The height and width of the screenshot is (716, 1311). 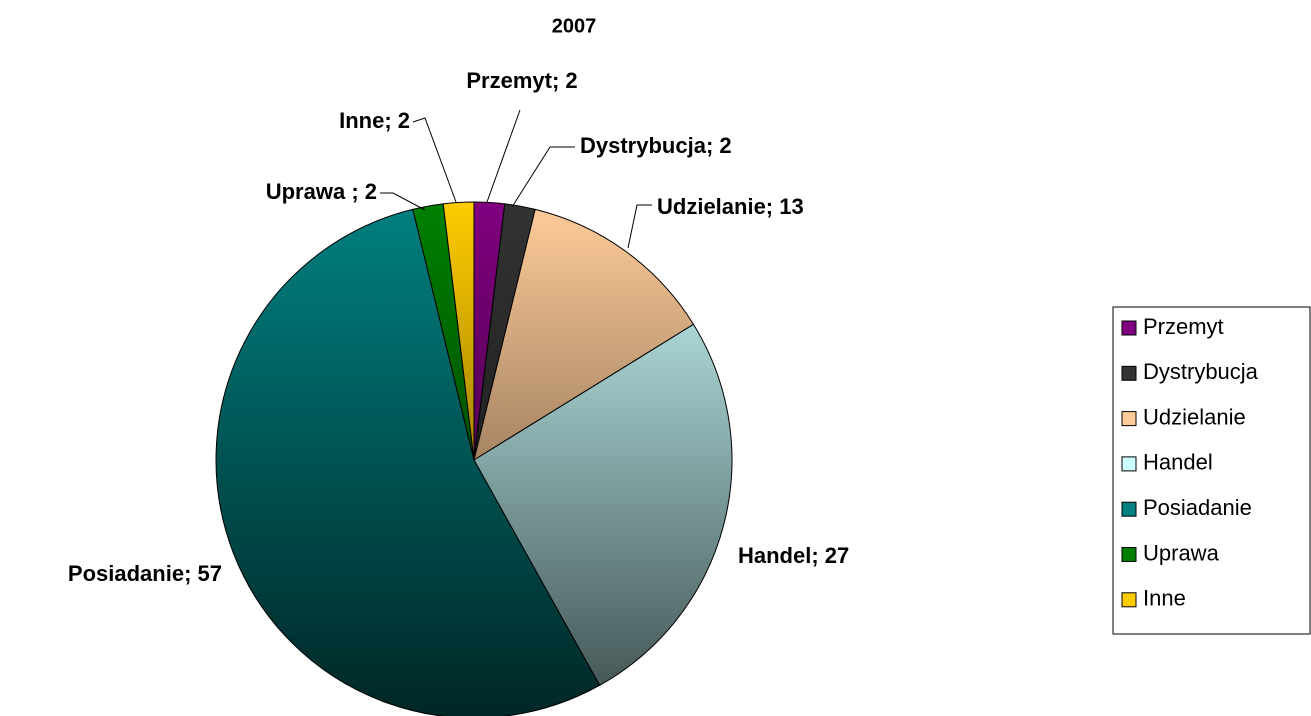 What do you see at coordinates (145, 573) in the screenshot?
I see `data-label: Posiadanie; 57` at bounding box center [145, 573].